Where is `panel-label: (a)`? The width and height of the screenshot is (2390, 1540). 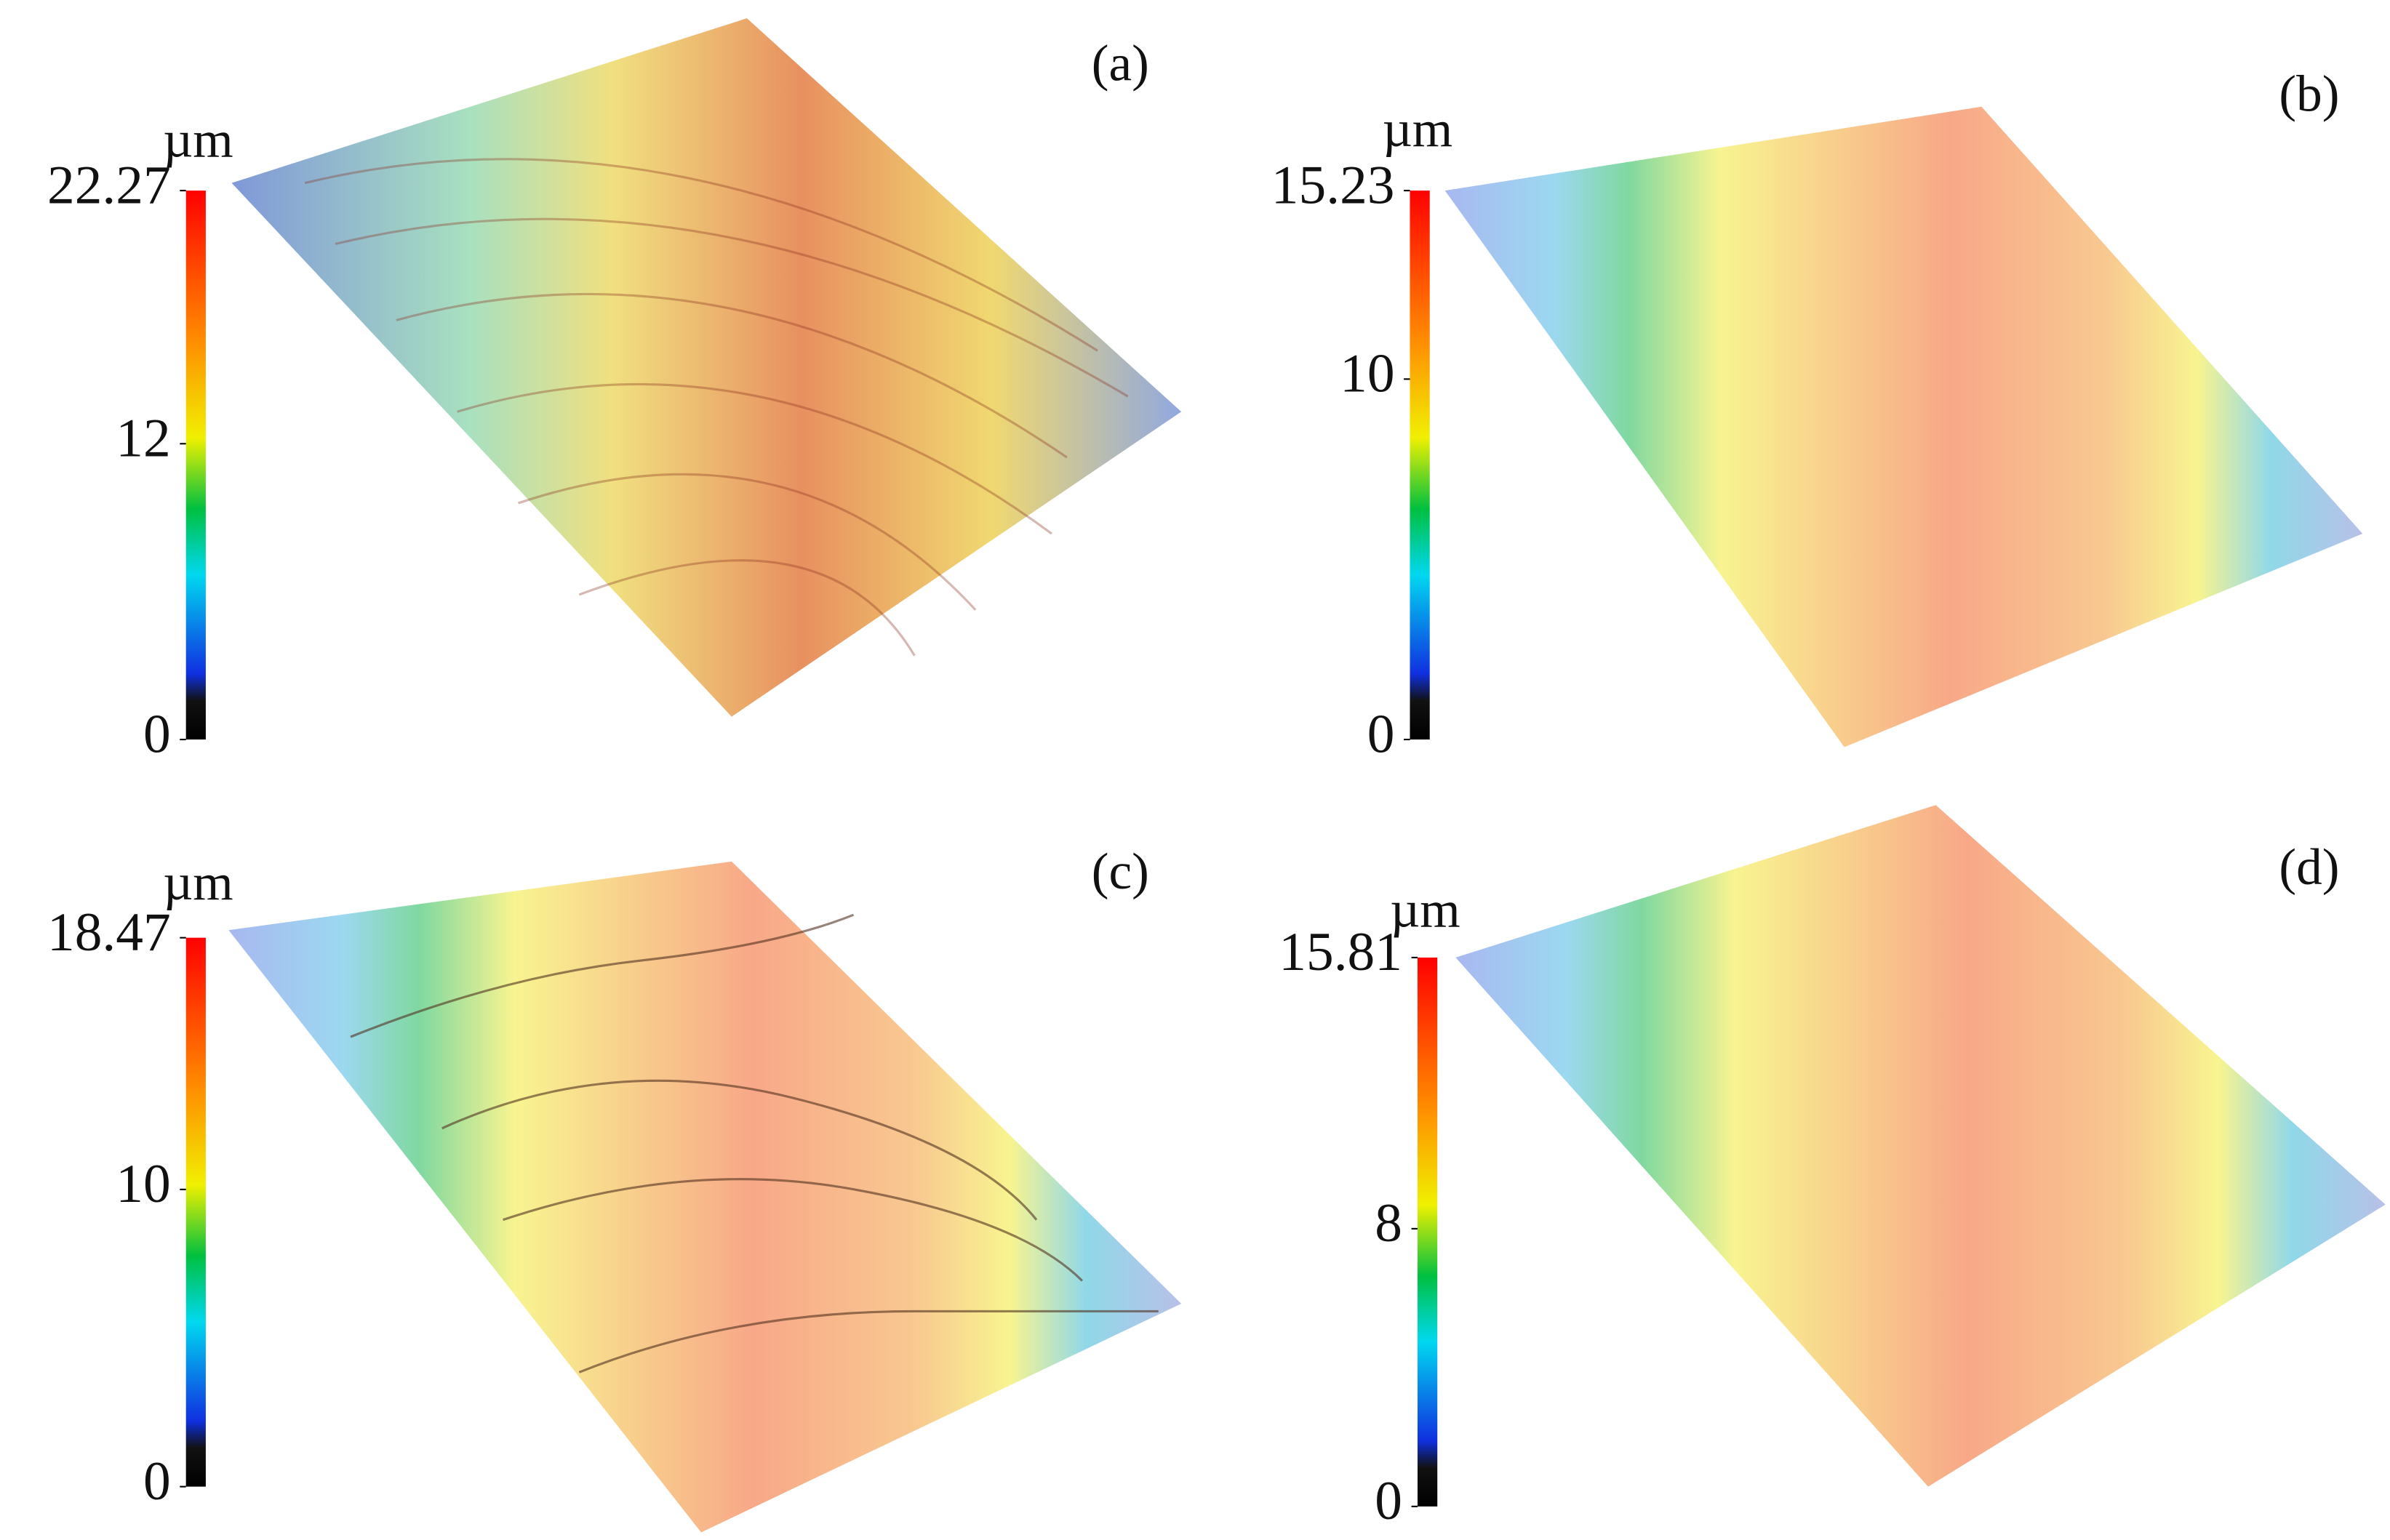
panel-label: (a) is located at coordinates (1120, 63).